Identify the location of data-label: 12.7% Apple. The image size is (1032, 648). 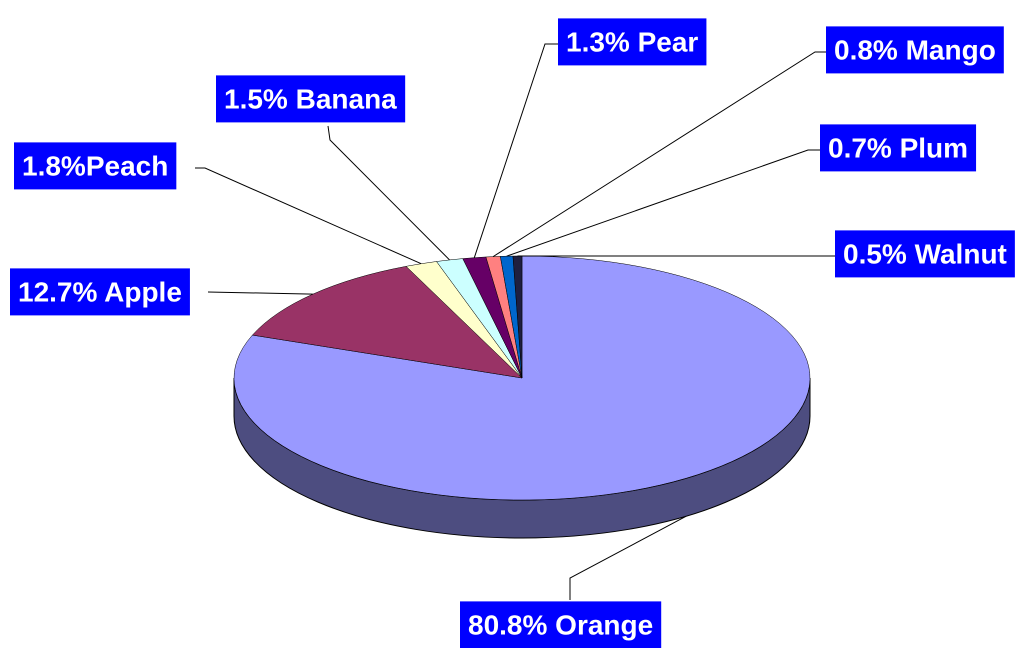
(100, 291).